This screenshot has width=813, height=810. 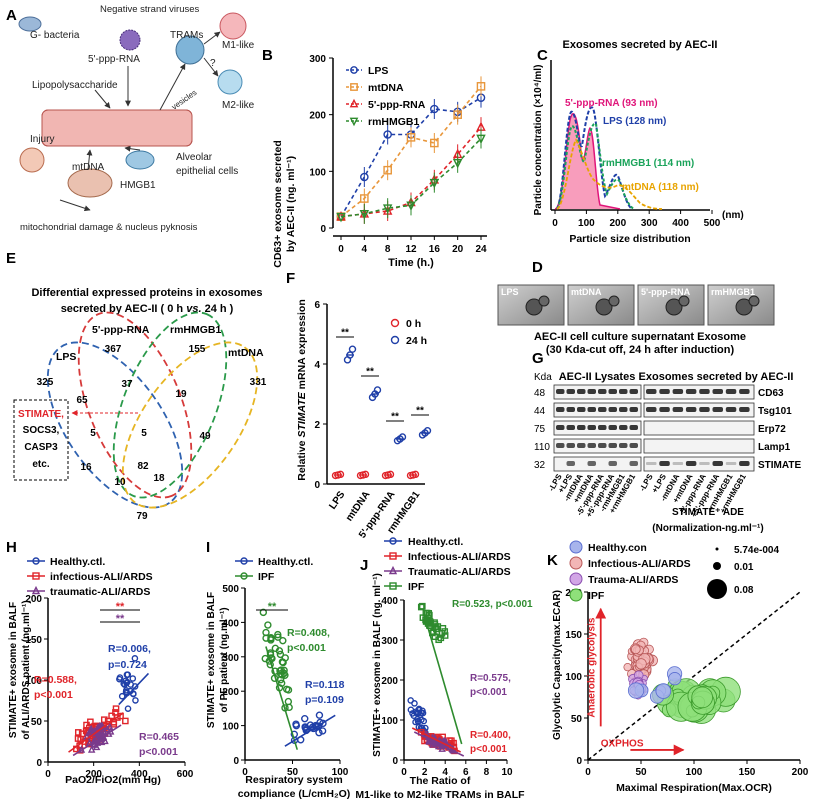 What do you see at coordinates (416, 587) in the screenshot?
I see `j-legend-label: IPF` at bounding box center [416, 587].